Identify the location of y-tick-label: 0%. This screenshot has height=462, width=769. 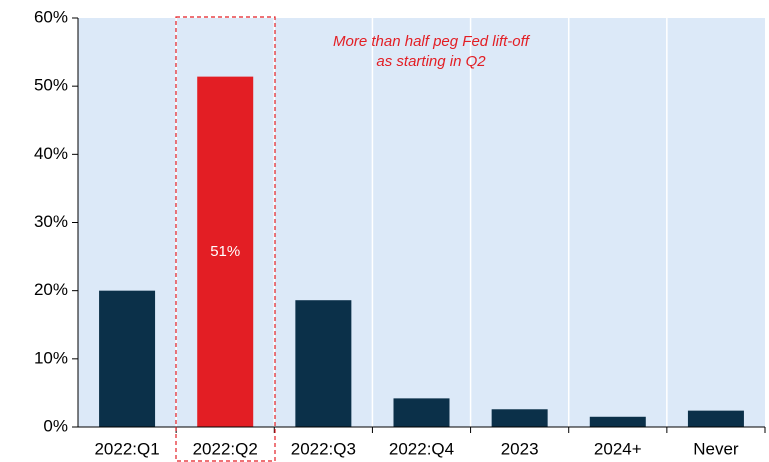
(55, 425).